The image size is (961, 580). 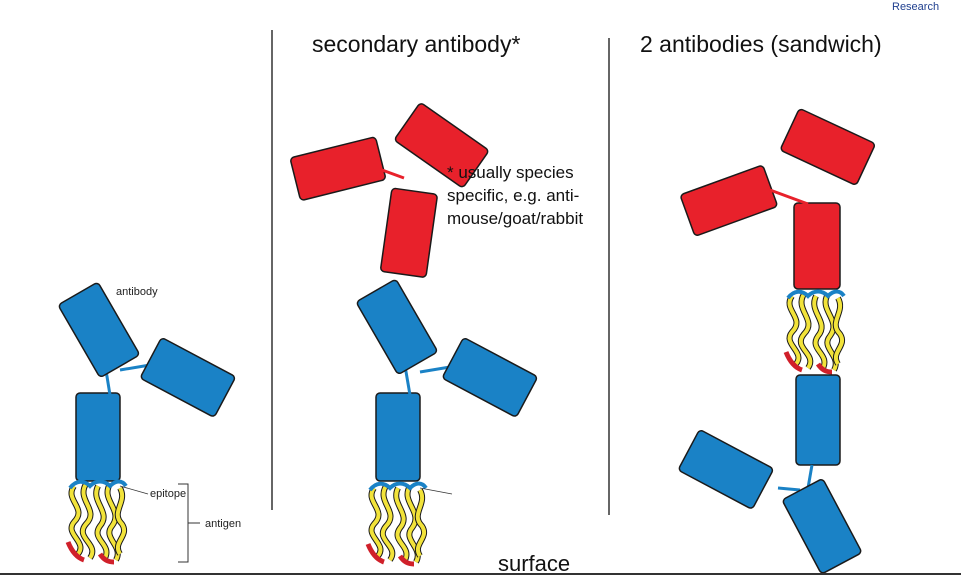 What do you see at coordinates (436, 491) in the screenshot?
I see `epitope-pointer-middle` at bounding box center [436, 491].